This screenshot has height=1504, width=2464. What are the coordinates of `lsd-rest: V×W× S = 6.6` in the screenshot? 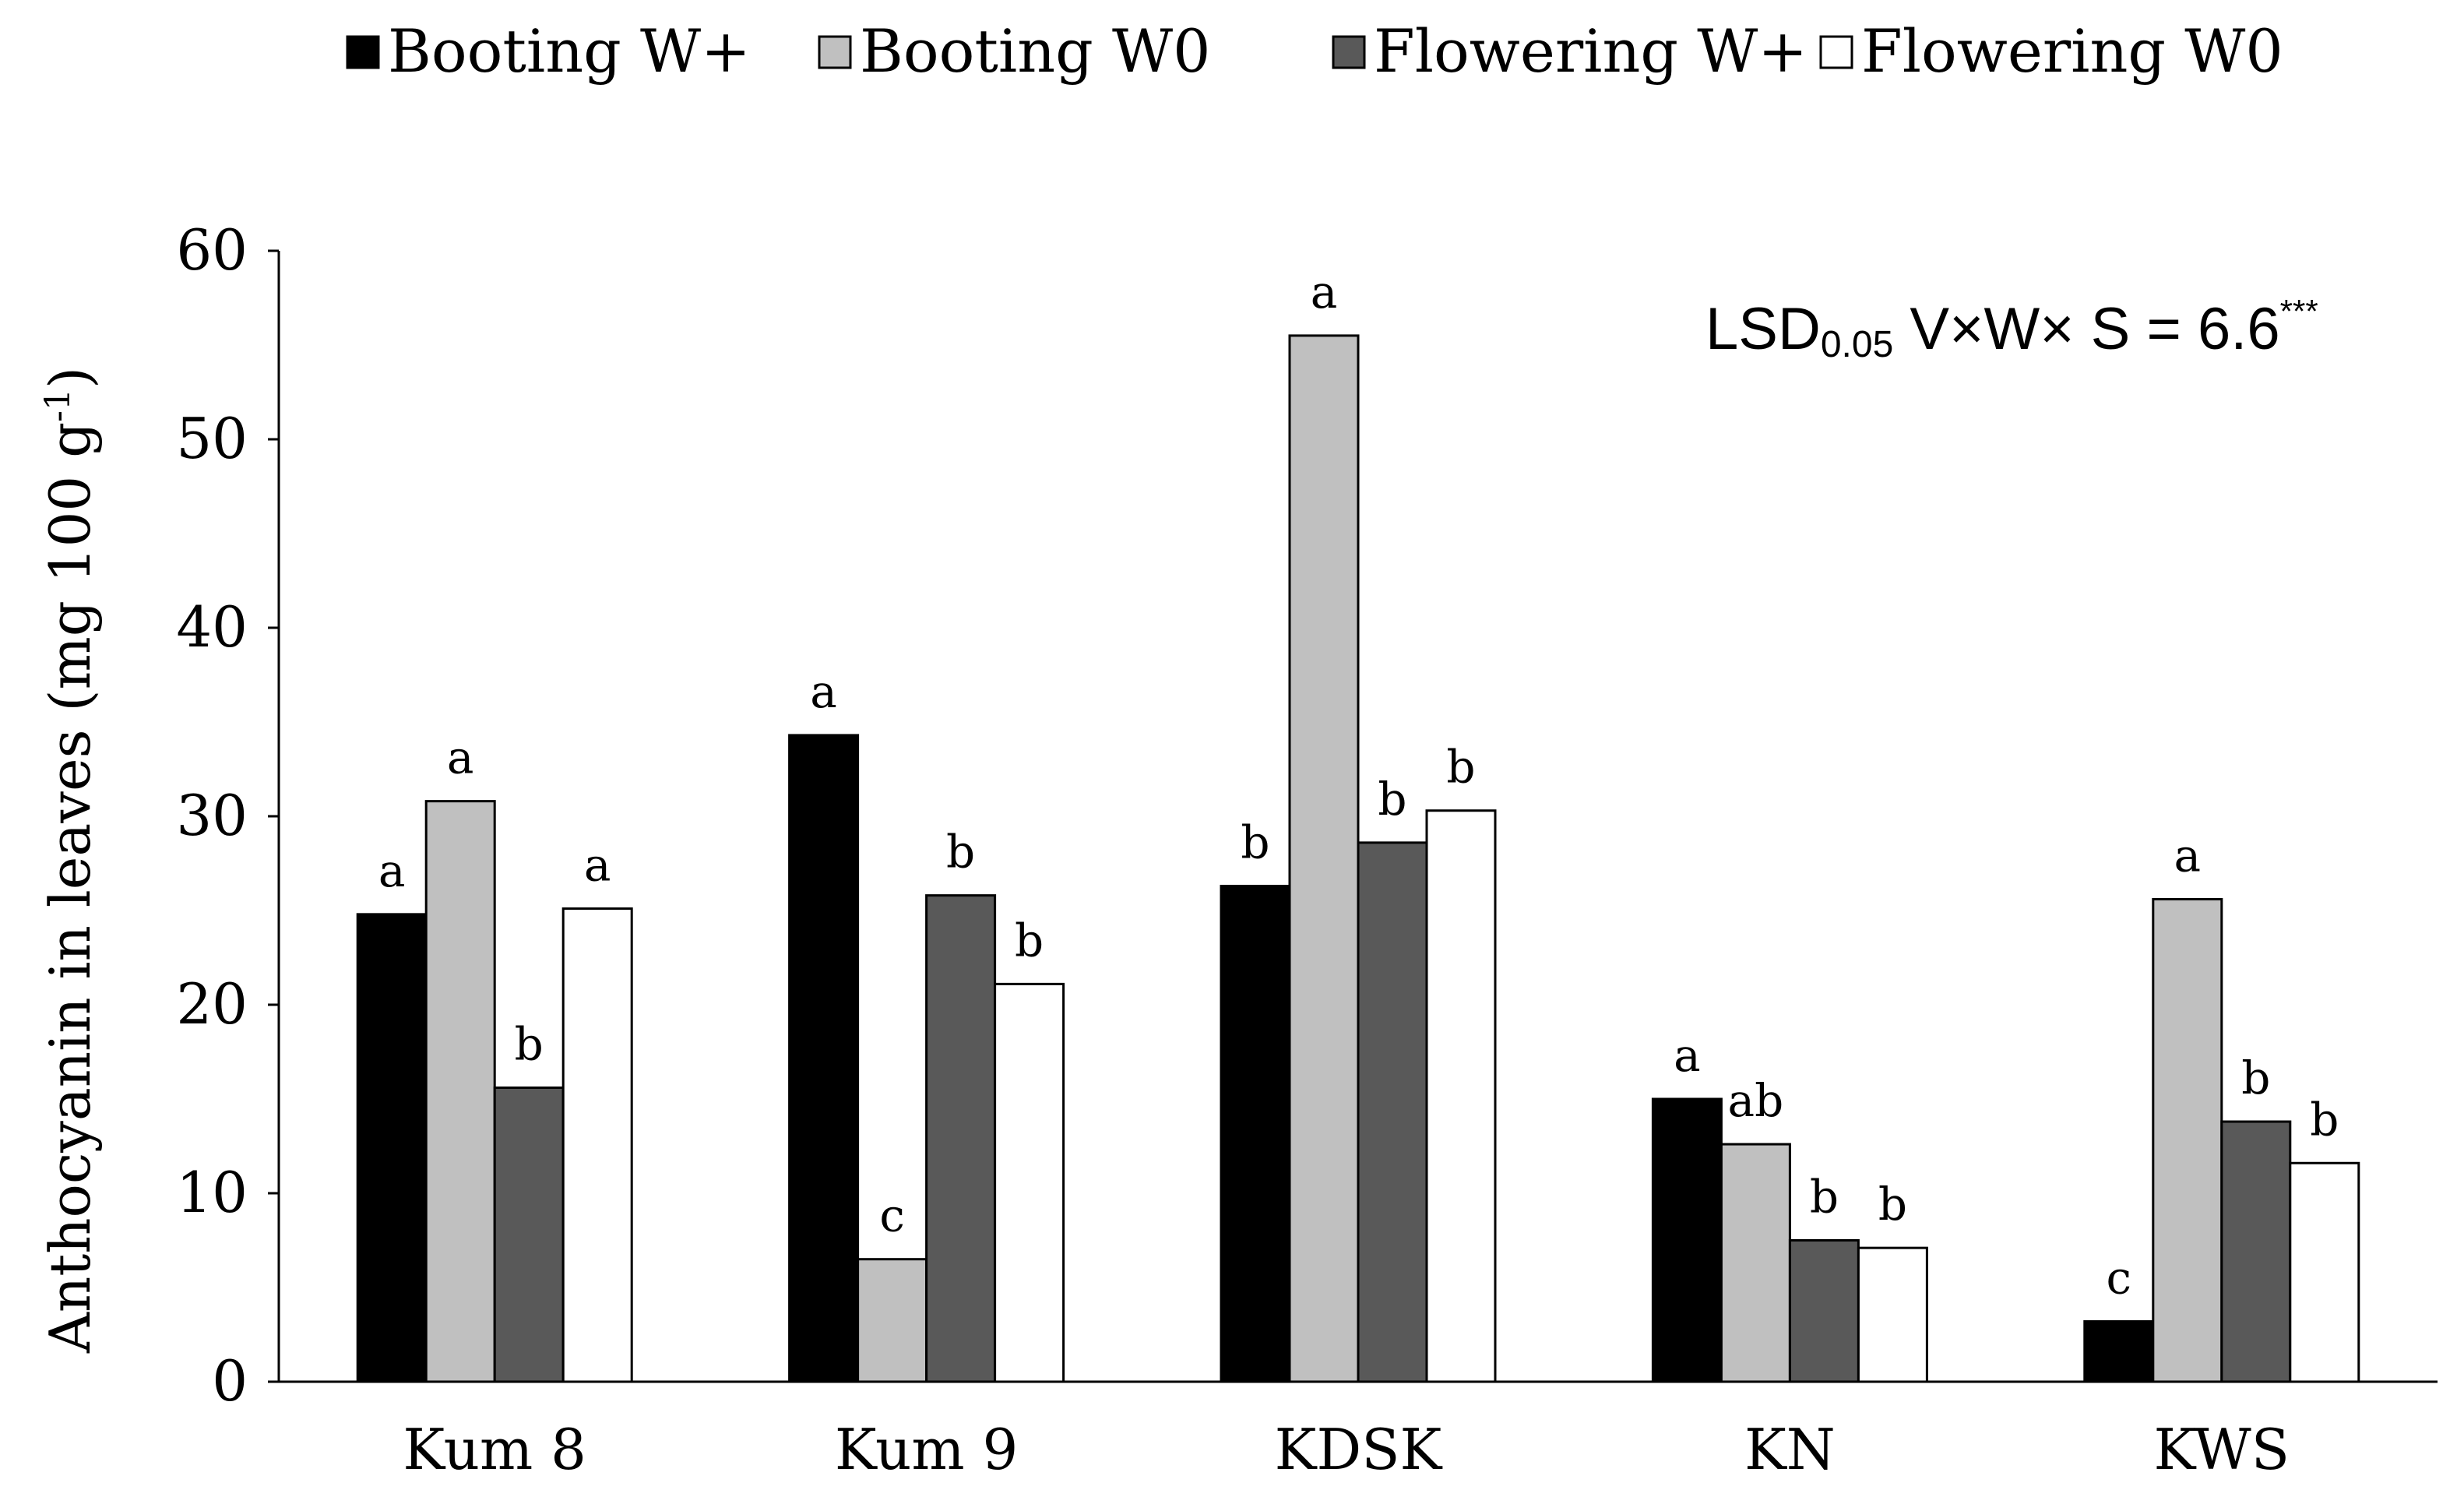 It's located at (2086, 329).